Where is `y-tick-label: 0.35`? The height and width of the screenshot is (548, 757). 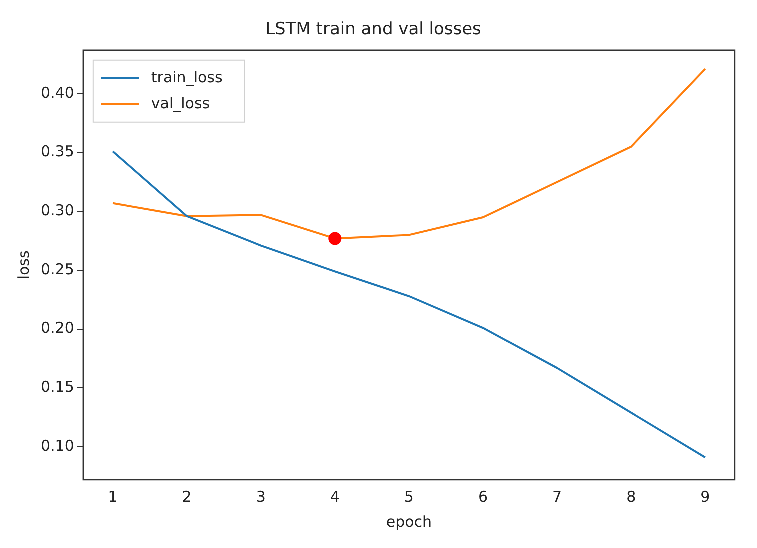 y-tick-label: 0.35 is located at coordinates (57, 151).